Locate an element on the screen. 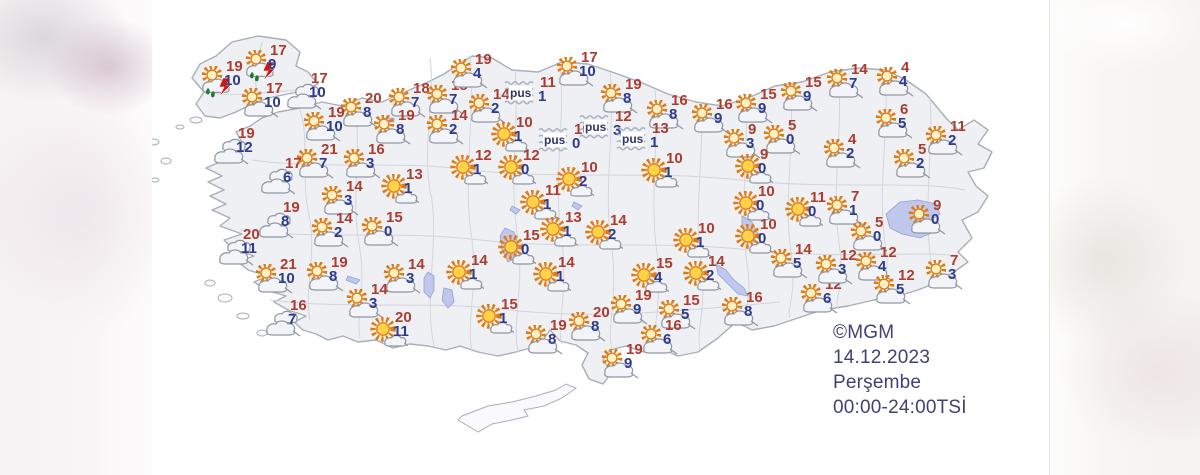 The height and width of the screenshot is (475, 1200). min-temperature: 7 is located at coordinates (853, 83).